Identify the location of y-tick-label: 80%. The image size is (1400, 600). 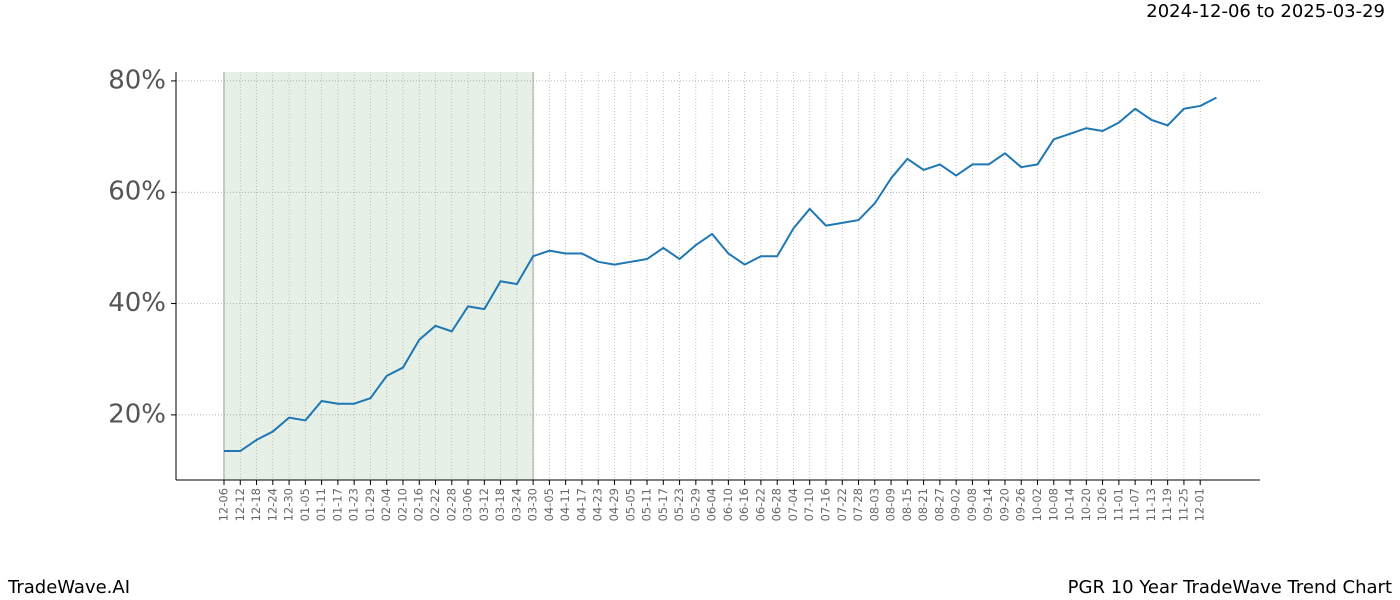
(137, 80).